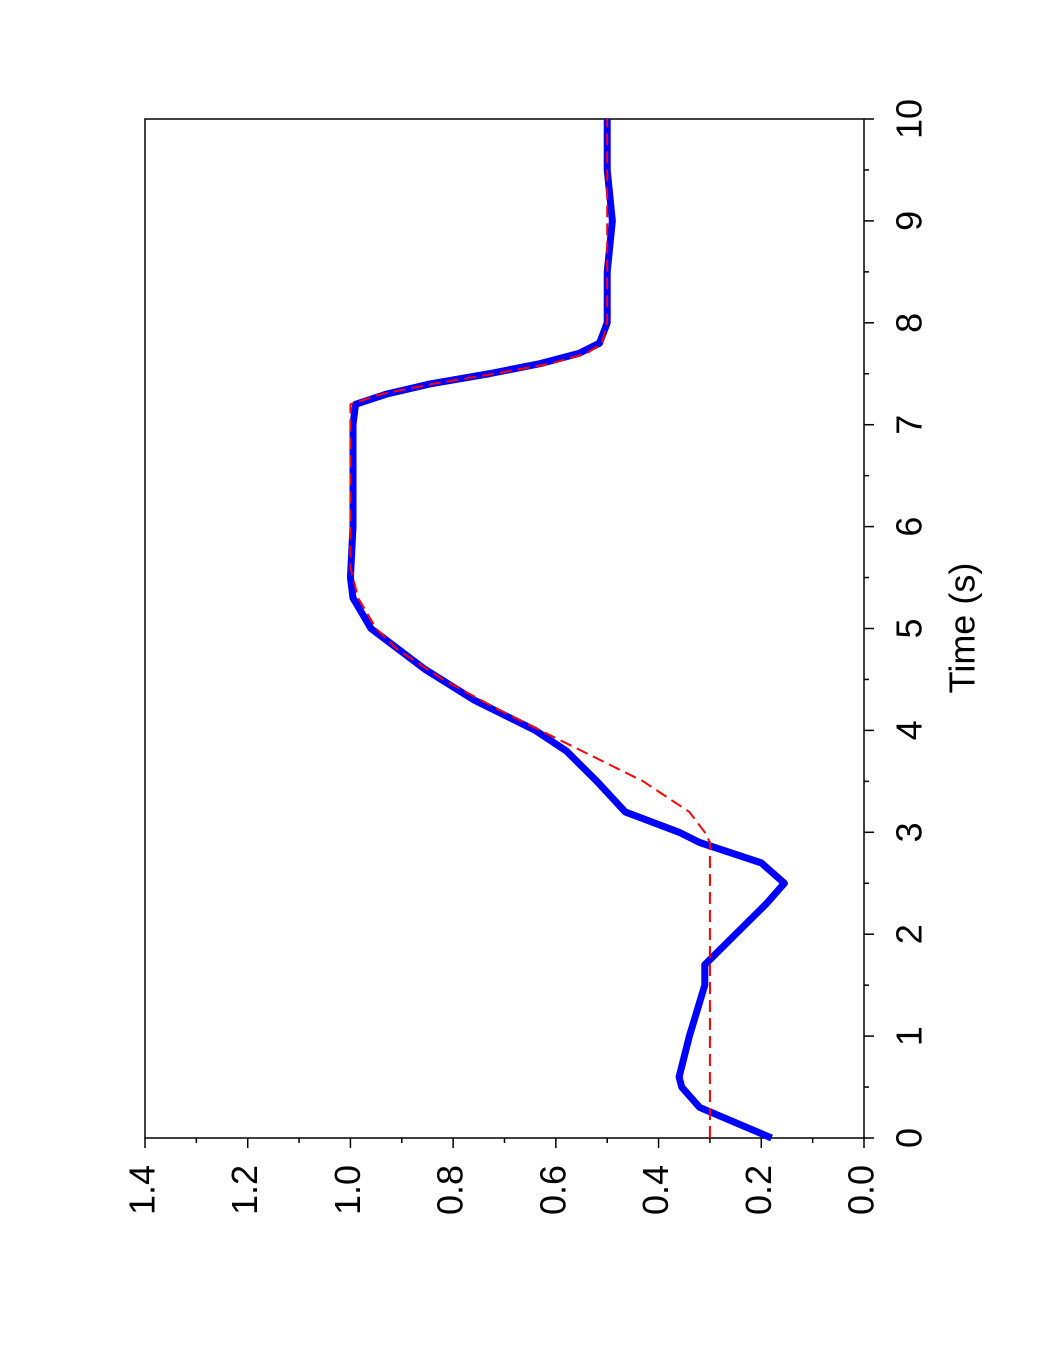 This screenshot has width=1038, height=1348. What do you see at coordinates (758, 1190) in the screenshot?
I see `y-tick-label: 0.2` at bounding box center [758, 1190].